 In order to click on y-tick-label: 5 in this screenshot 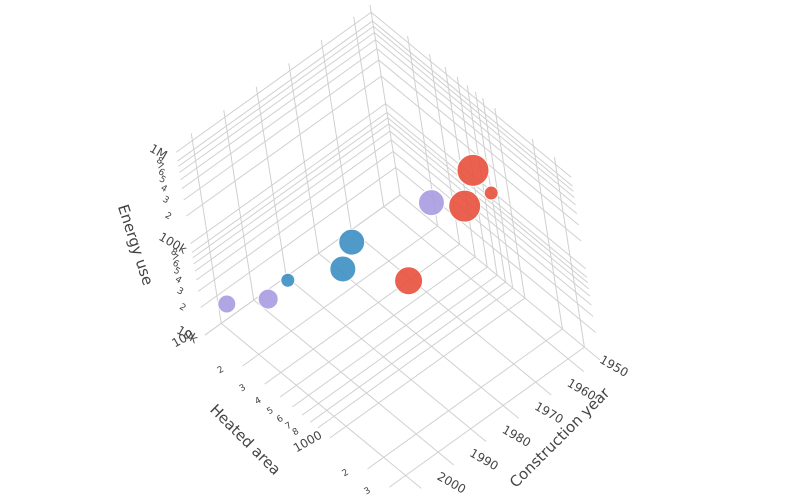, I will do `click(271, 412)`.